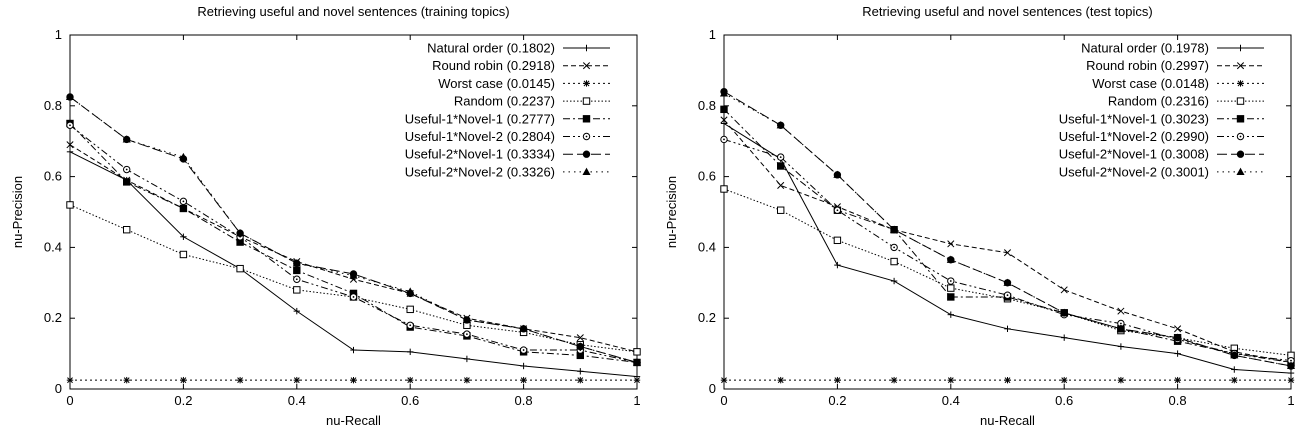  Describe the element at coordinates (518, 48) in the screenshot. I see `legend-item: Natural order (0.1802)` at that location.